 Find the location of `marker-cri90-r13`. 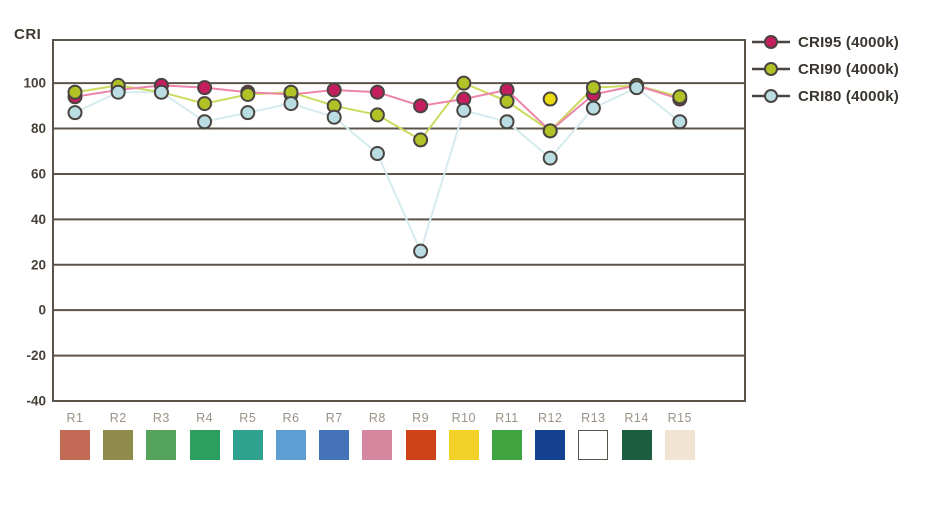

marker-cri90-r13 is located at coordinates (593, 88).